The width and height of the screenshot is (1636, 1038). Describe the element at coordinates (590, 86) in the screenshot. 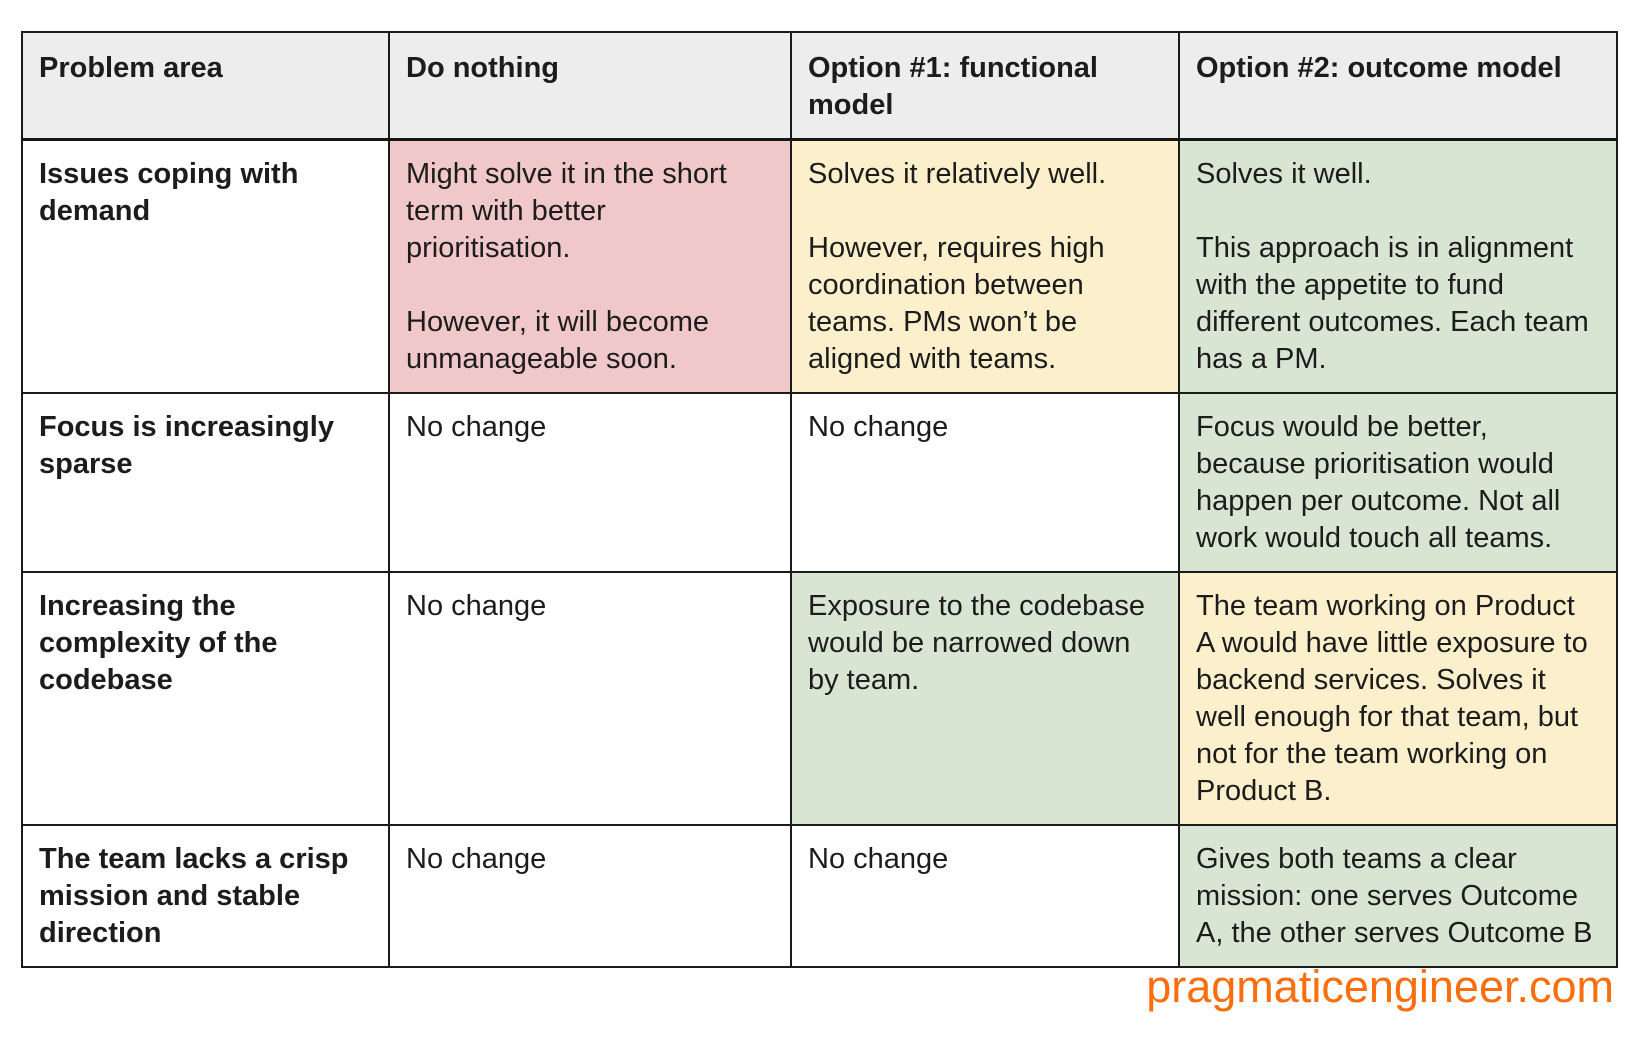

I see `col-header-do-nothing: Do nothing` at that location.